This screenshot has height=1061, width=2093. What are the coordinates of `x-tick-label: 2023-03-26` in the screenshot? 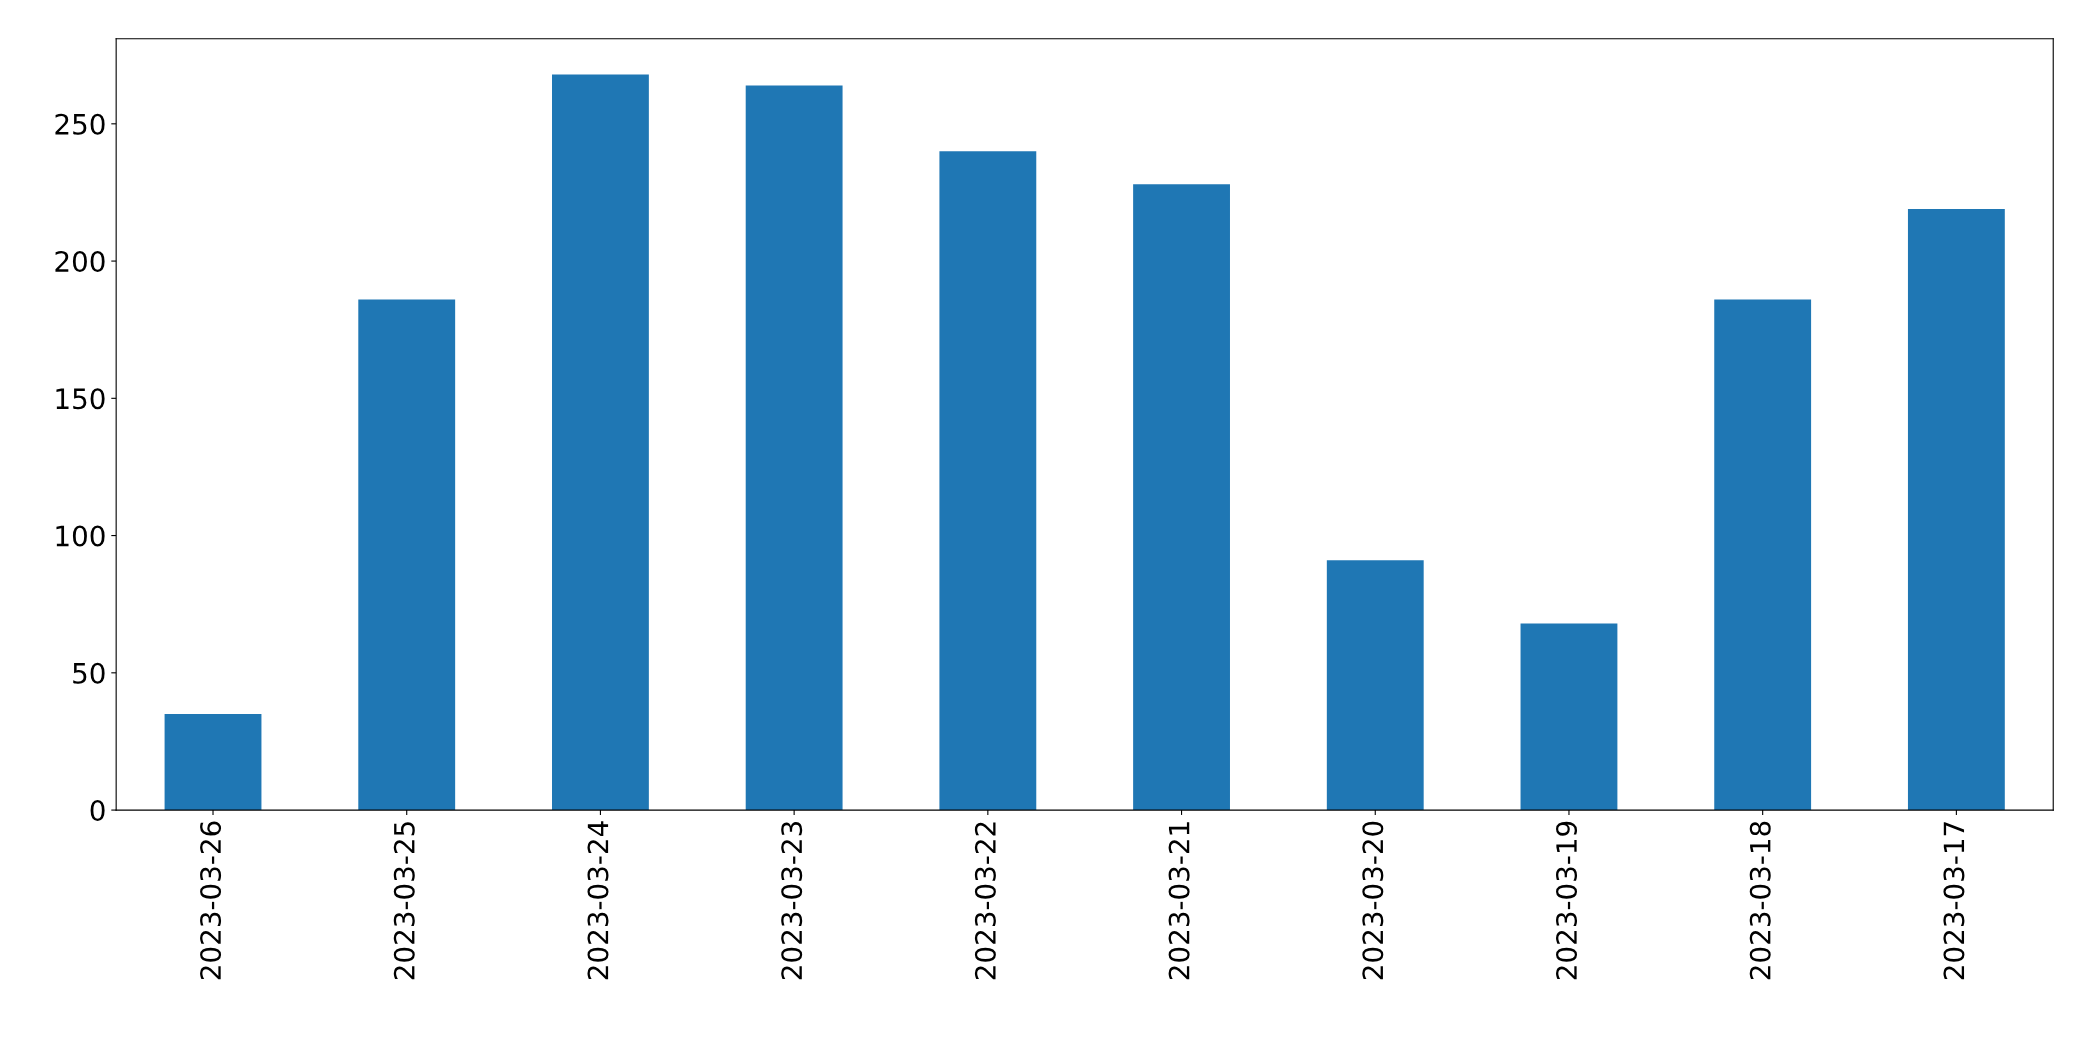 It's located at (211, 900).